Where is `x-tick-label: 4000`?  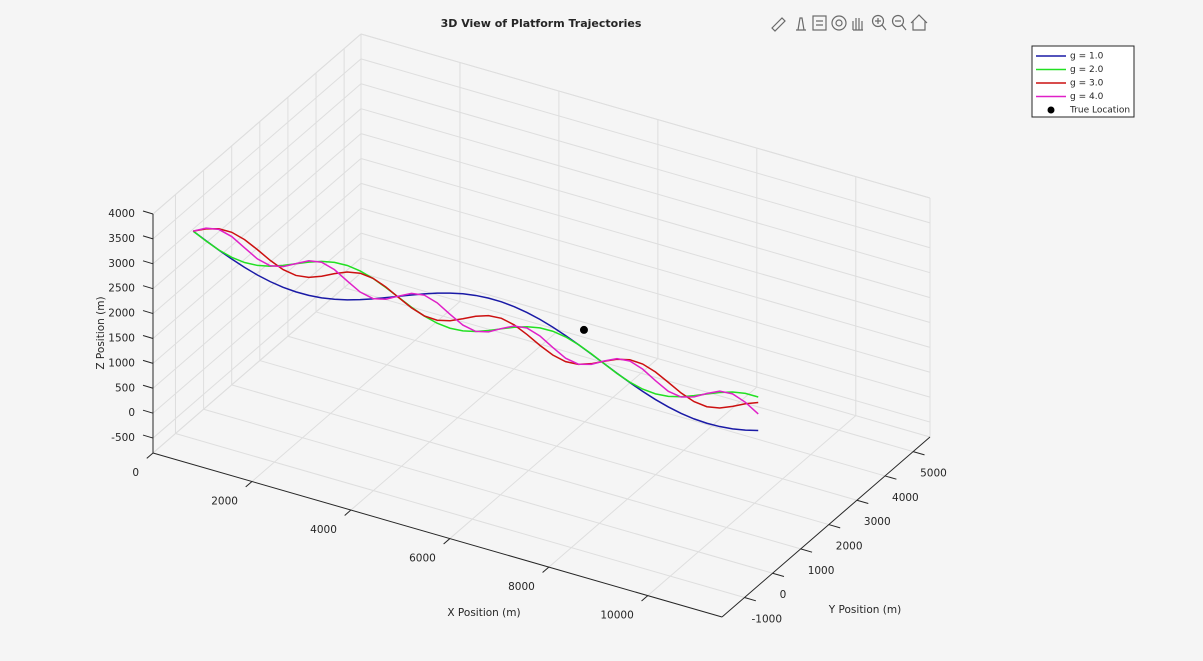
x-tick-label: 4000 is located at coordinates (323, 530).